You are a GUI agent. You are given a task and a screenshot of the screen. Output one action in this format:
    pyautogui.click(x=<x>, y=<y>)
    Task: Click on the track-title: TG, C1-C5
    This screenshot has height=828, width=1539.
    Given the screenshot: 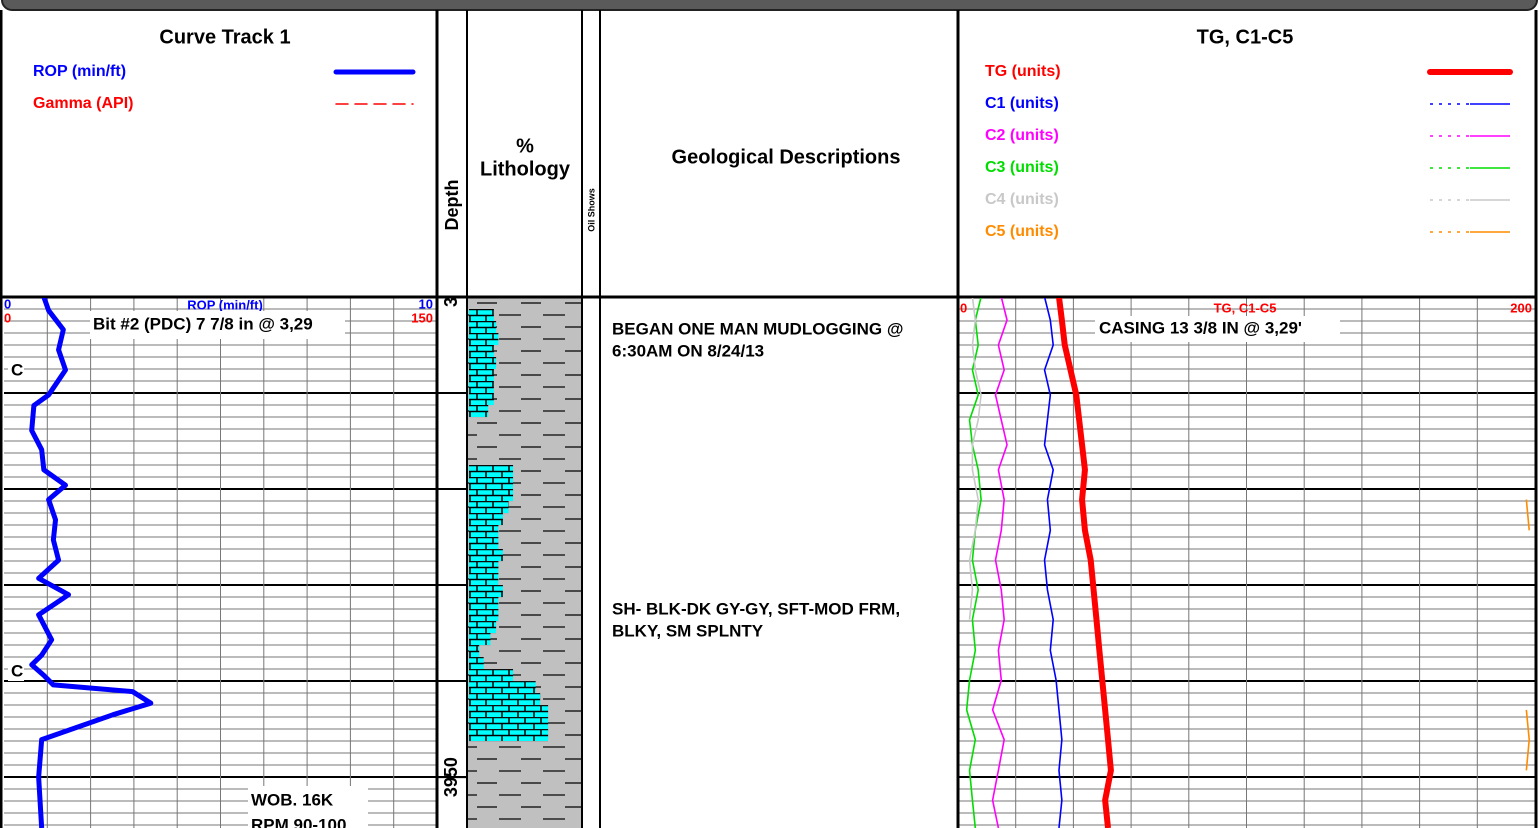 What is the action you would take?
    pyautogui.click(x=1245, y=37)
    